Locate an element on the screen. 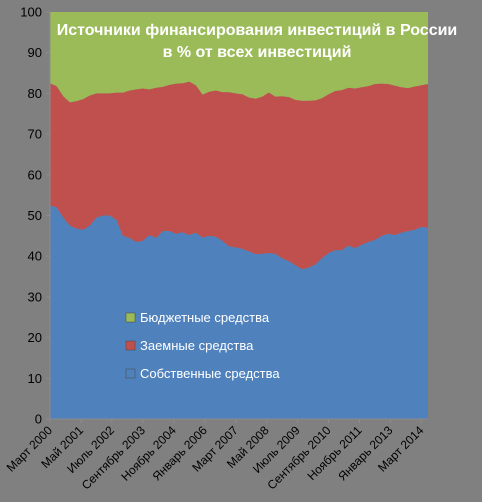 The height and width of the screenshot is (502, 482). chart-title-line-2: в % от всех инвестиций is located at coordinates (257, 52).